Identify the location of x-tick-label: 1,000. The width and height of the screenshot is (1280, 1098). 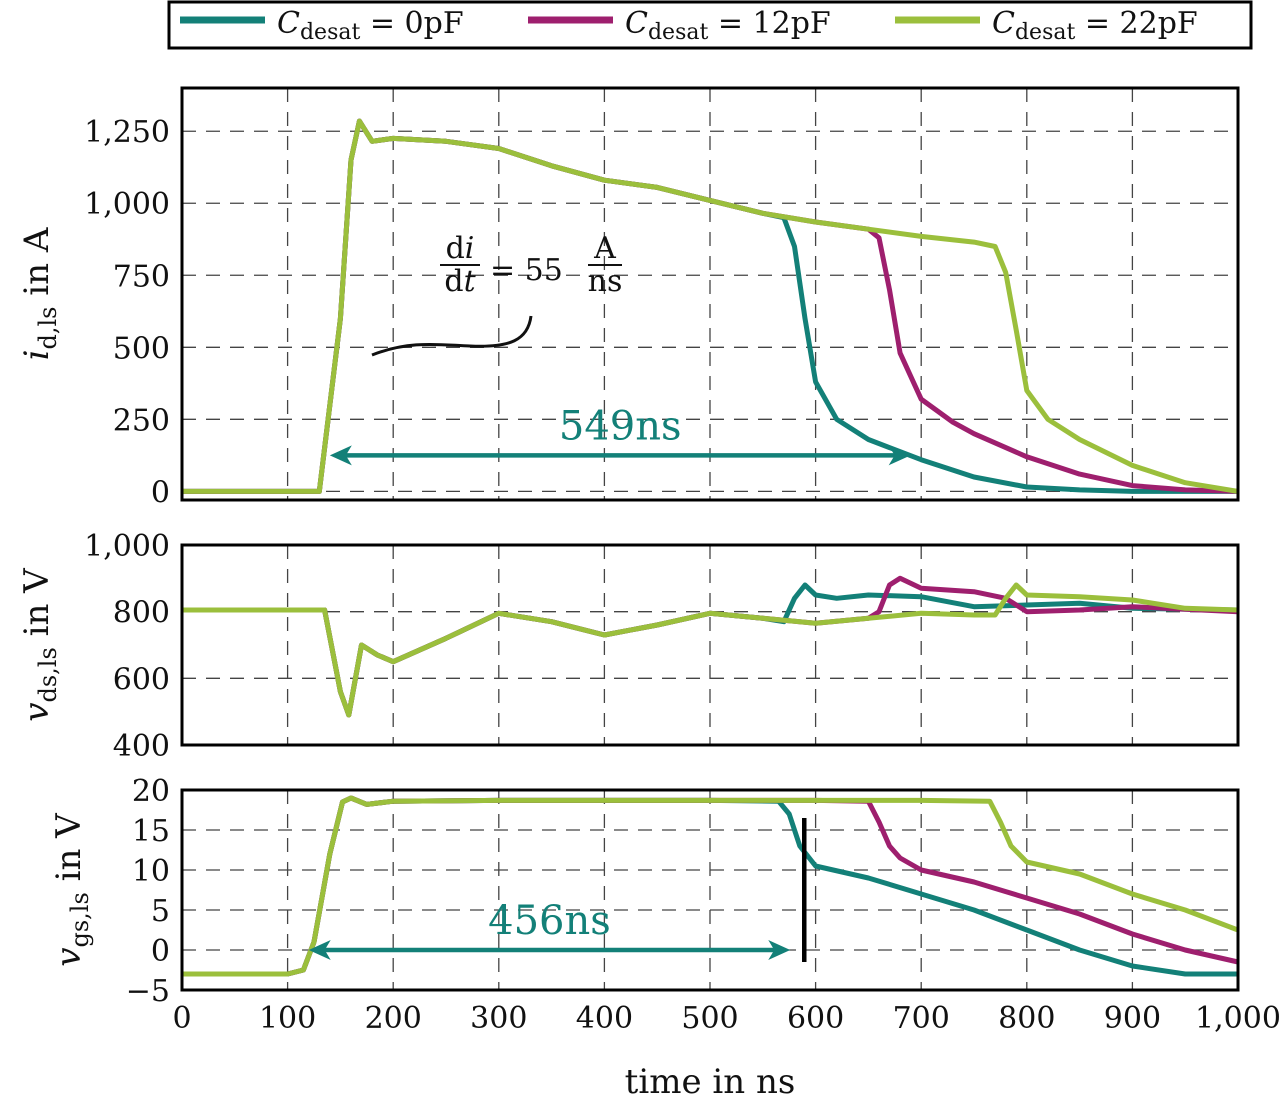
(1237, 1018).